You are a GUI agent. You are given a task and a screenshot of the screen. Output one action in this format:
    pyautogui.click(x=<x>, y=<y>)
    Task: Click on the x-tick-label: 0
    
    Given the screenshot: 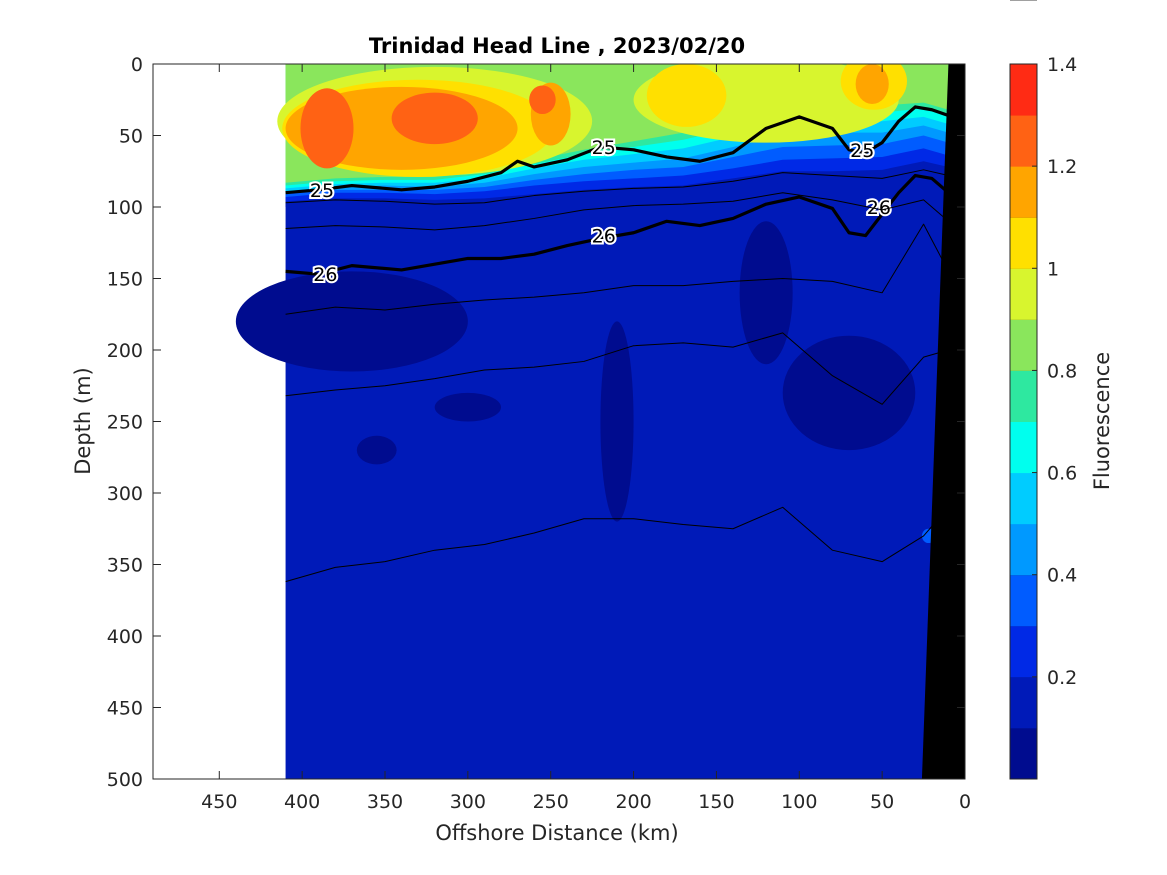 What is the action you would take?
    pyautogui.click(x=965, y=802)
    